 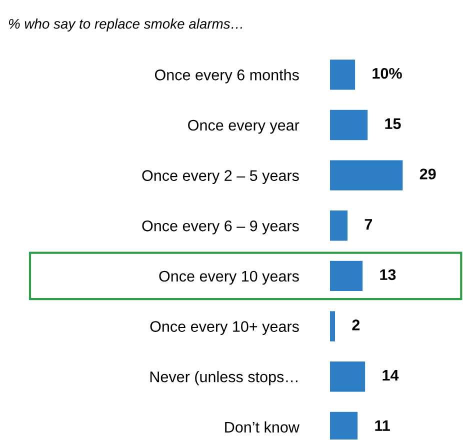 I want to click on data-label: 11, so click(x=382, y=425).